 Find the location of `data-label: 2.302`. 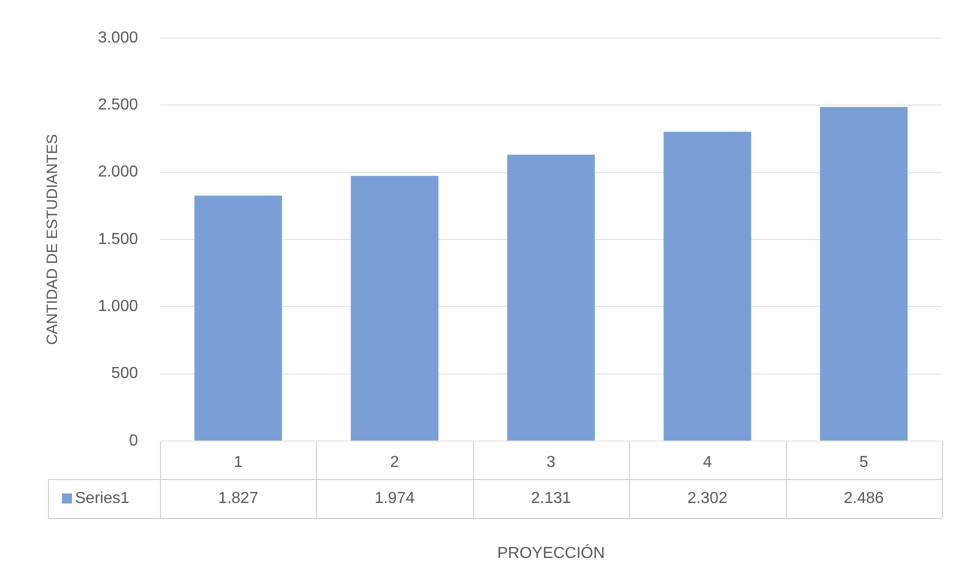

data-label: 2.302 is located at coordinates (707, 498).